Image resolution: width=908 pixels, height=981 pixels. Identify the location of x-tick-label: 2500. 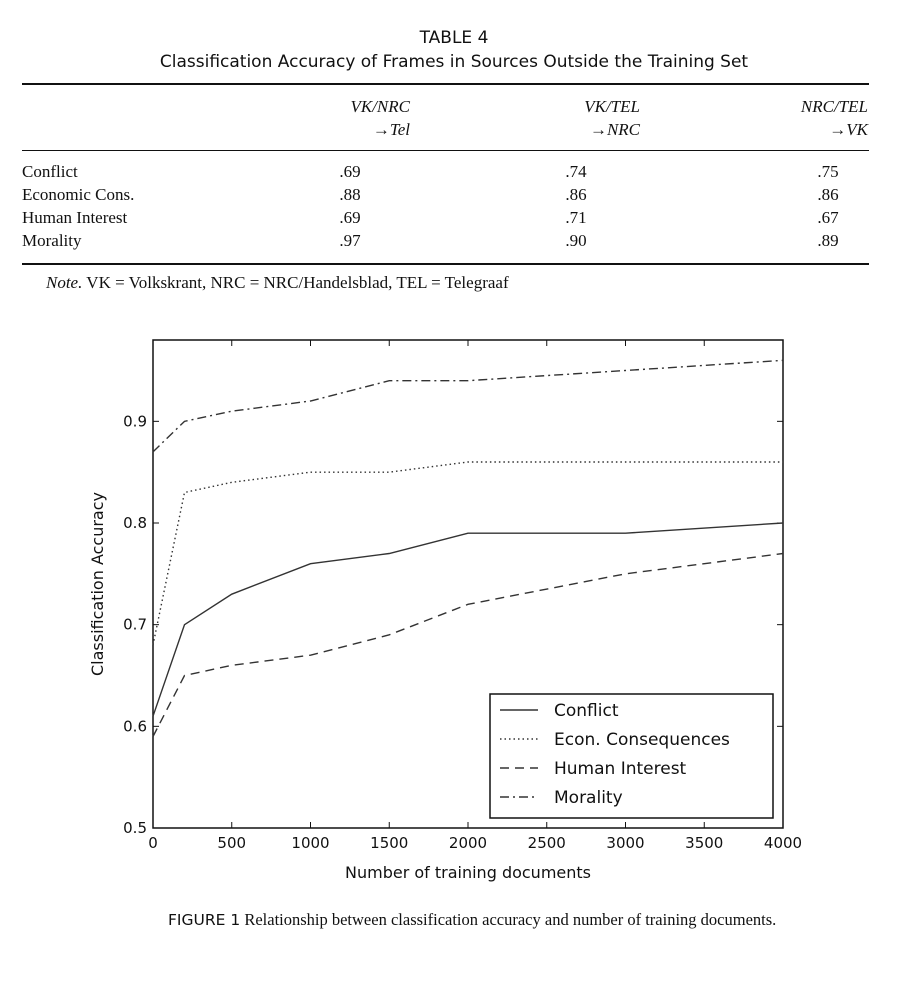
(547, 843).